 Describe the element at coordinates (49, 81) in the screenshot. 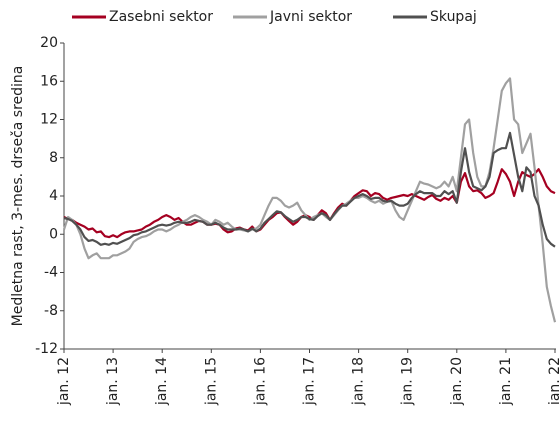

I see `y-tick-label: 16` at that location.